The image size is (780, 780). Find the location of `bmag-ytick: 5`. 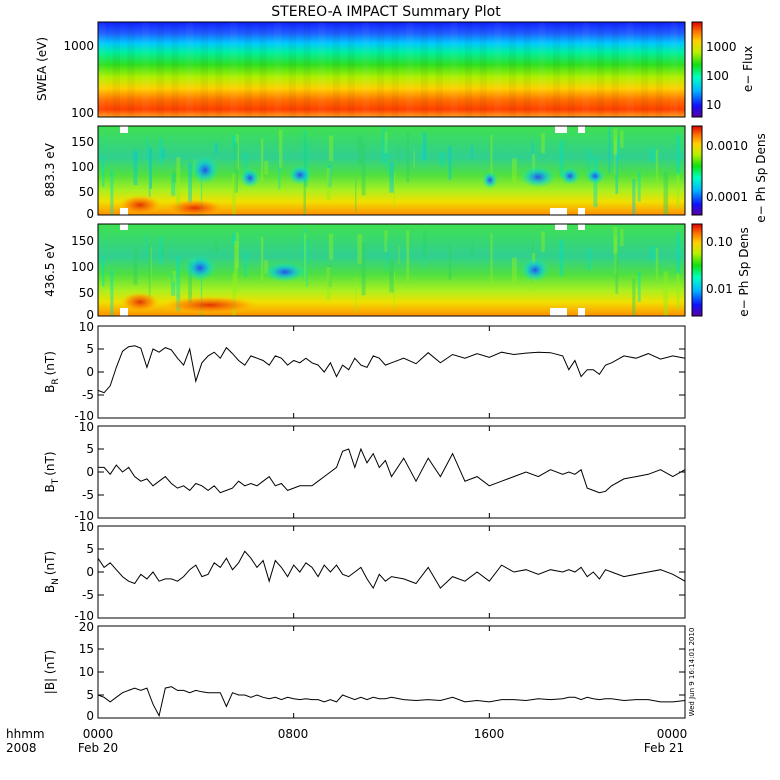

bmag-ytick: 5 is located at coordinates (90, 695).